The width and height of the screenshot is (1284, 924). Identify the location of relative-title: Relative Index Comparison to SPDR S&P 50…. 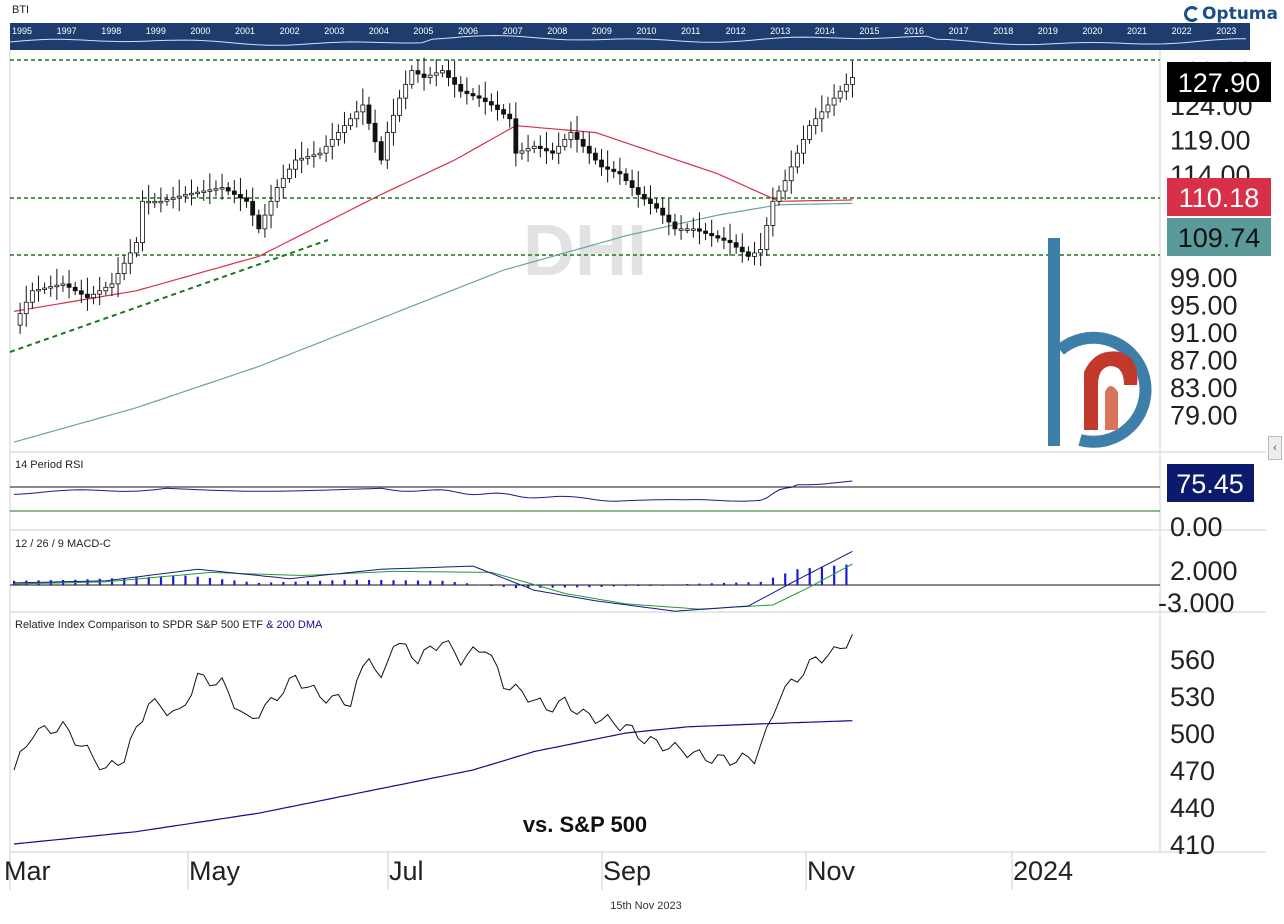
(169, 625).